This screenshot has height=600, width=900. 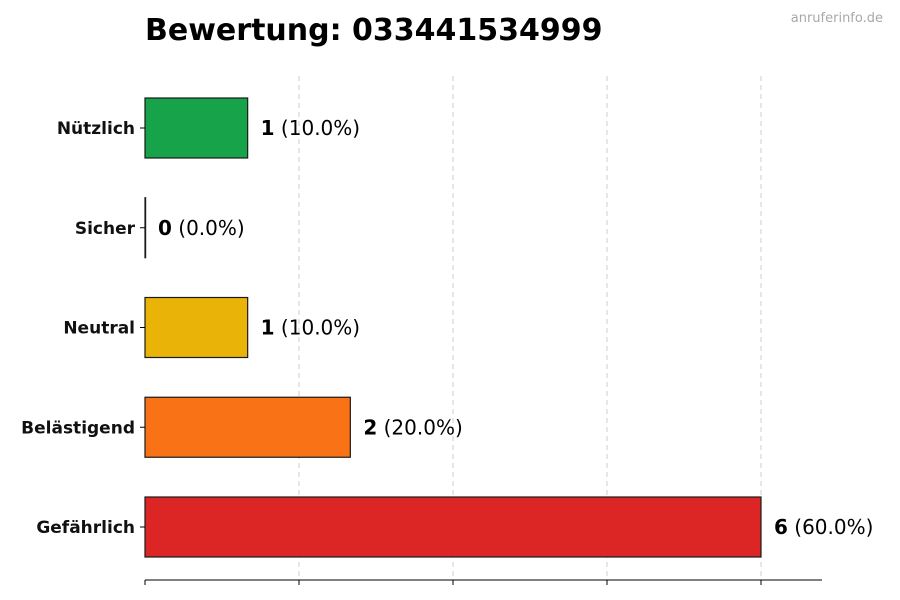 I want to click on value-label: 6 (60.0%), so click(x=823, y=527).